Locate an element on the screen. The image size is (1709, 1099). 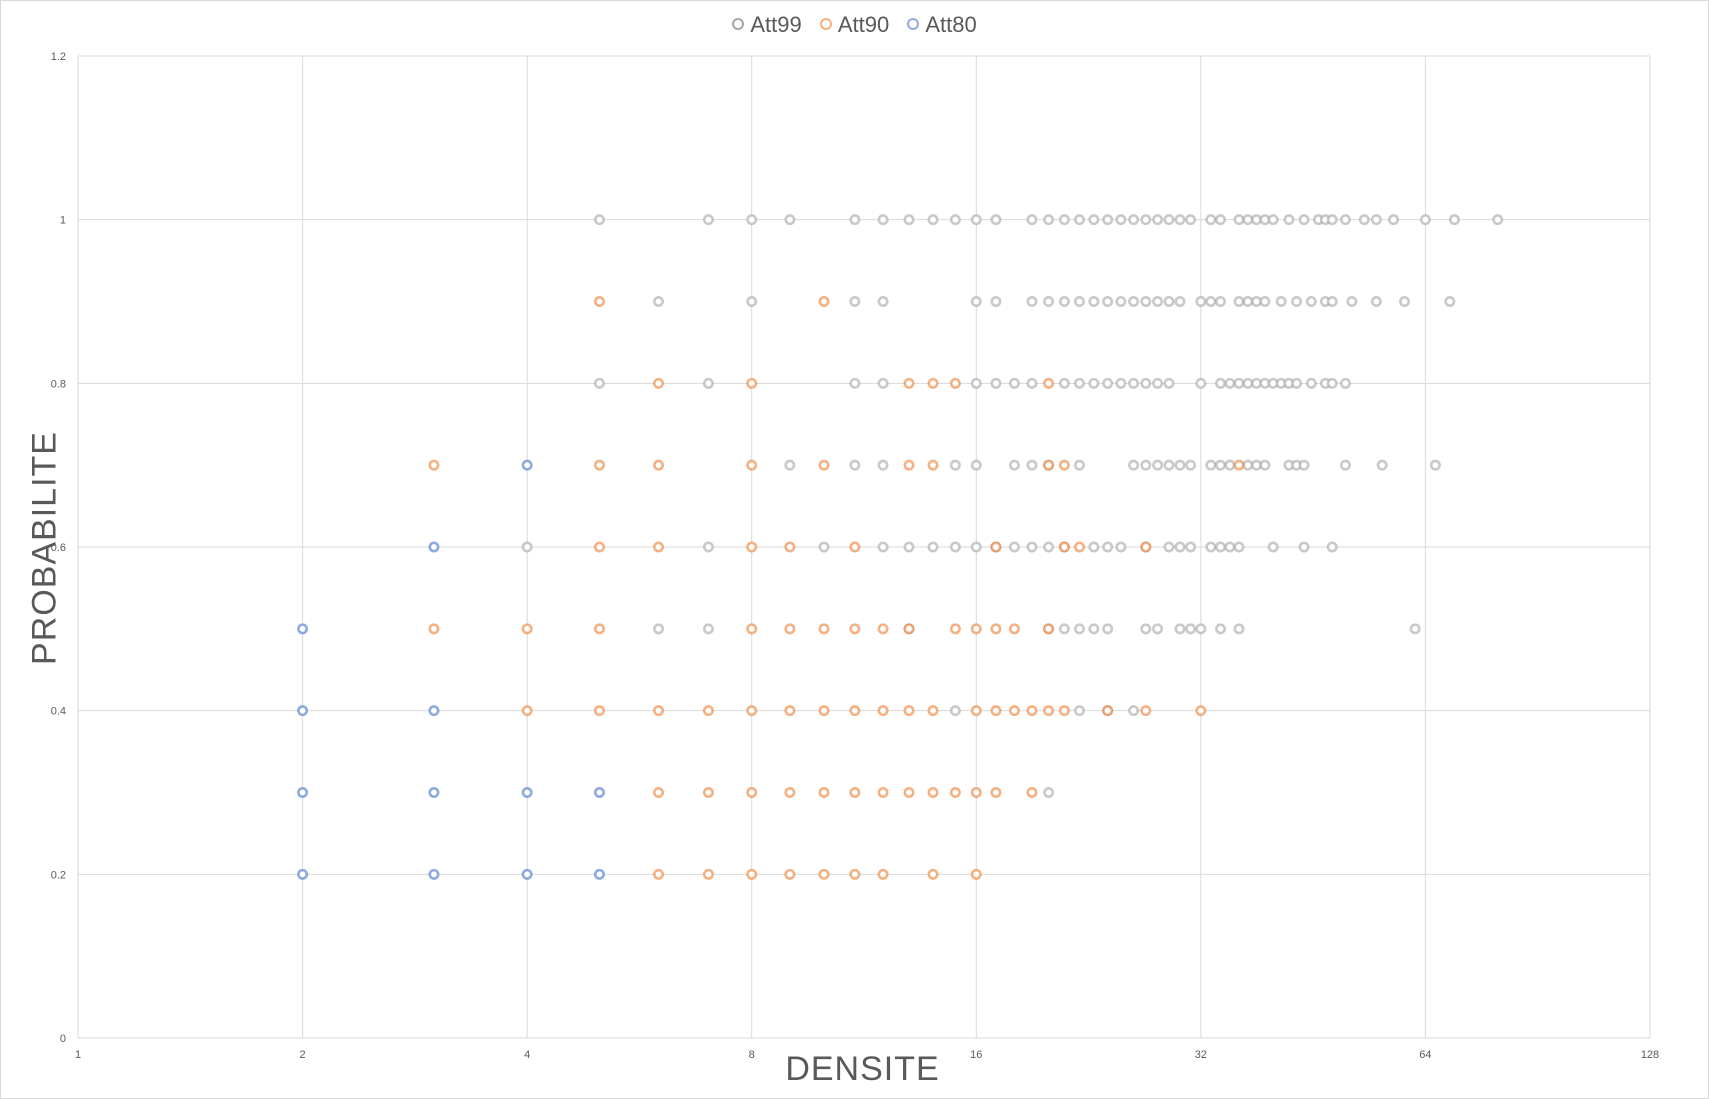
x-tick-label: 1 is located at coordinates (78, 1055).